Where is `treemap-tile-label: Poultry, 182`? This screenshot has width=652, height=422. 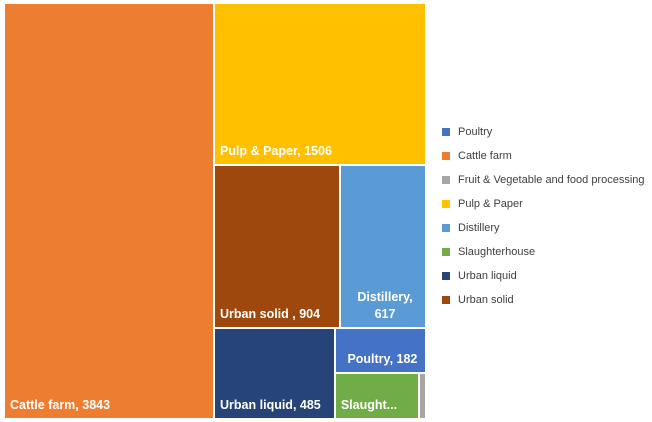 treemap-tile-label: Poultry, 182 is located at coordinates (382, 359).